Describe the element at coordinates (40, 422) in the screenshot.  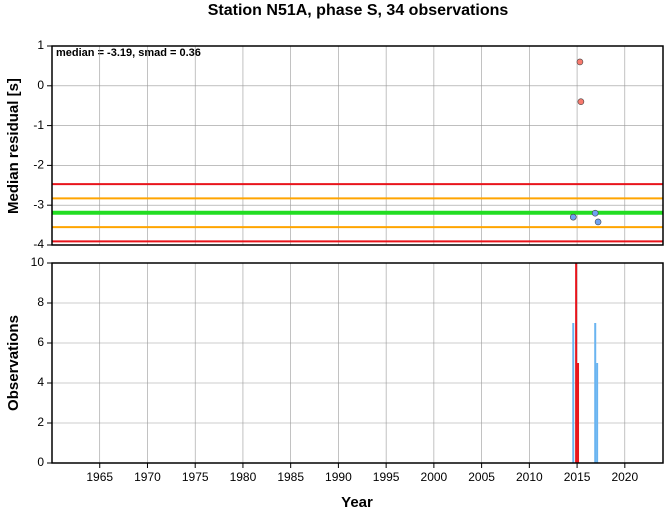
I see `y-tick-label: 2` at that location.